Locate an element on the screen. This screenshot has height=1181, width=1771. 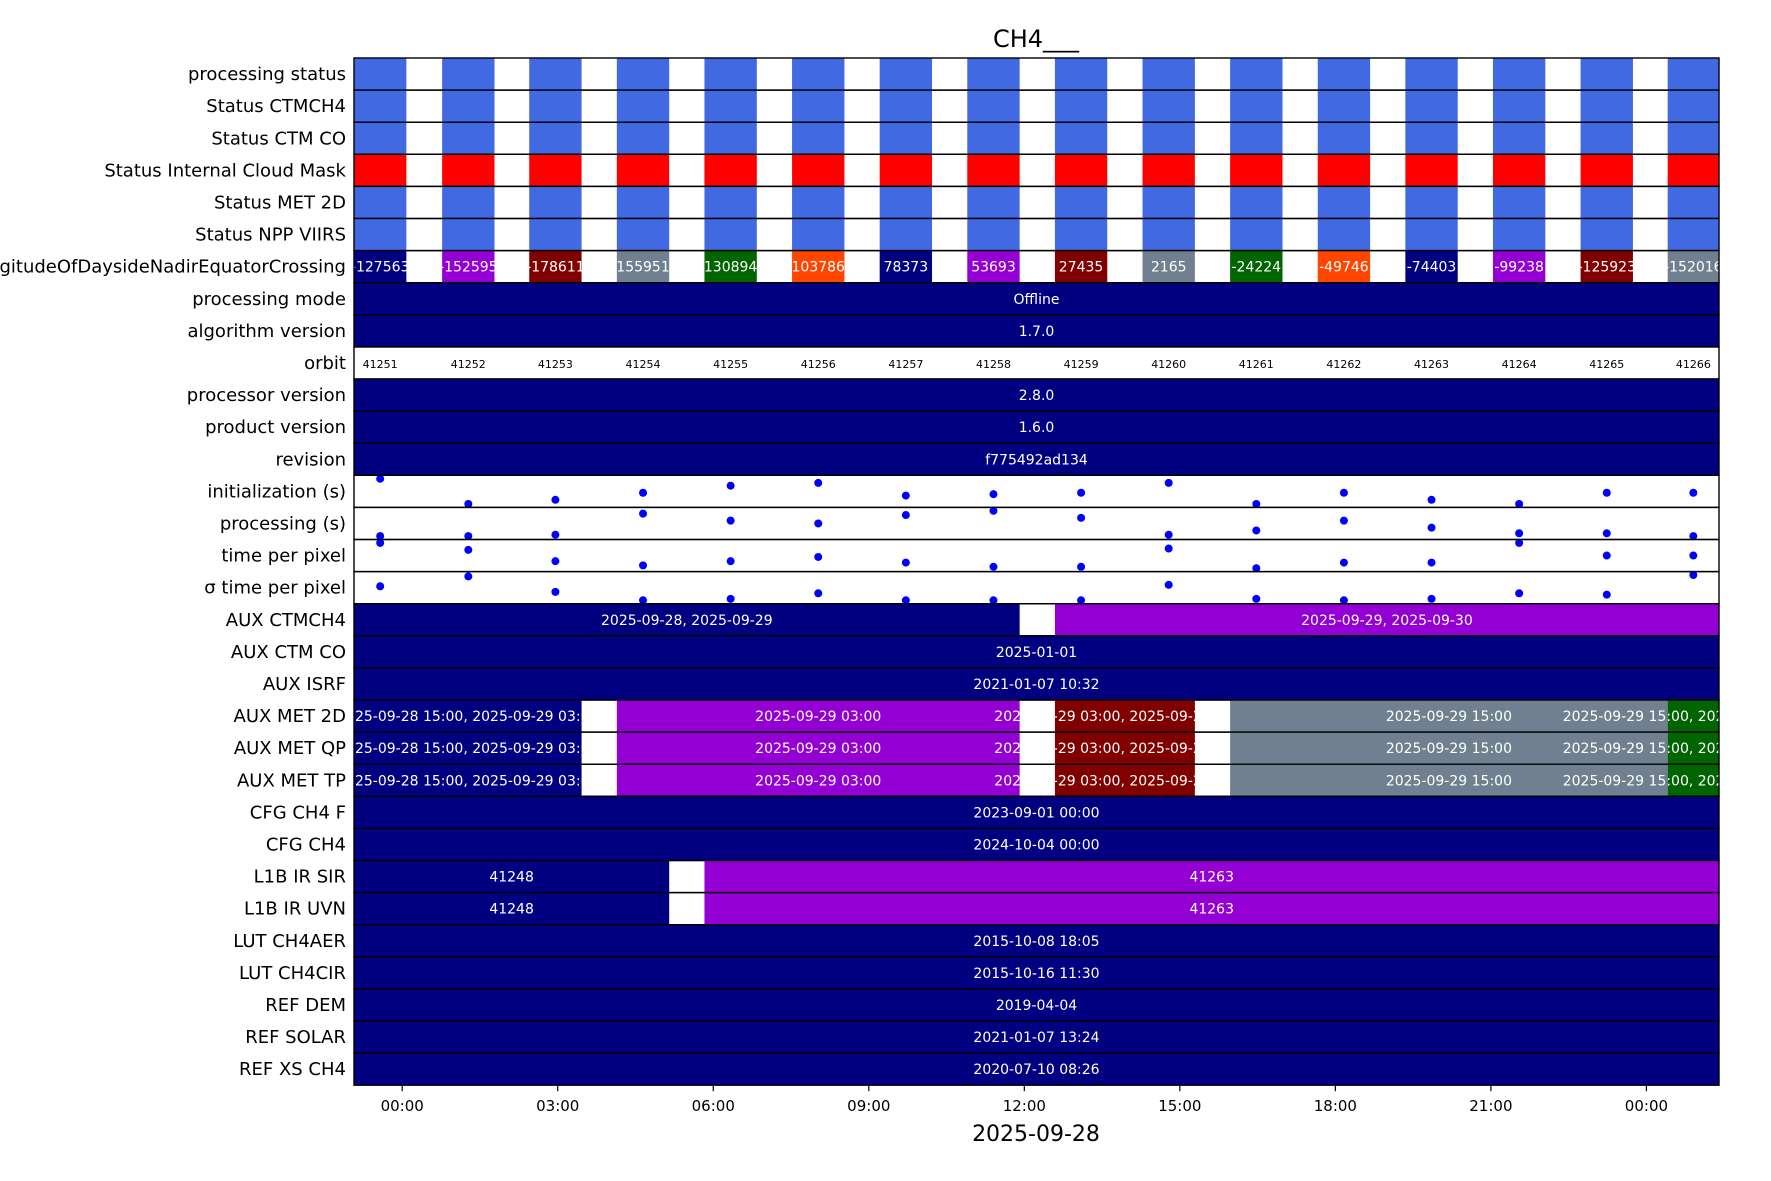
row-16: σ time per pixel is located at coordinates (962, 587).